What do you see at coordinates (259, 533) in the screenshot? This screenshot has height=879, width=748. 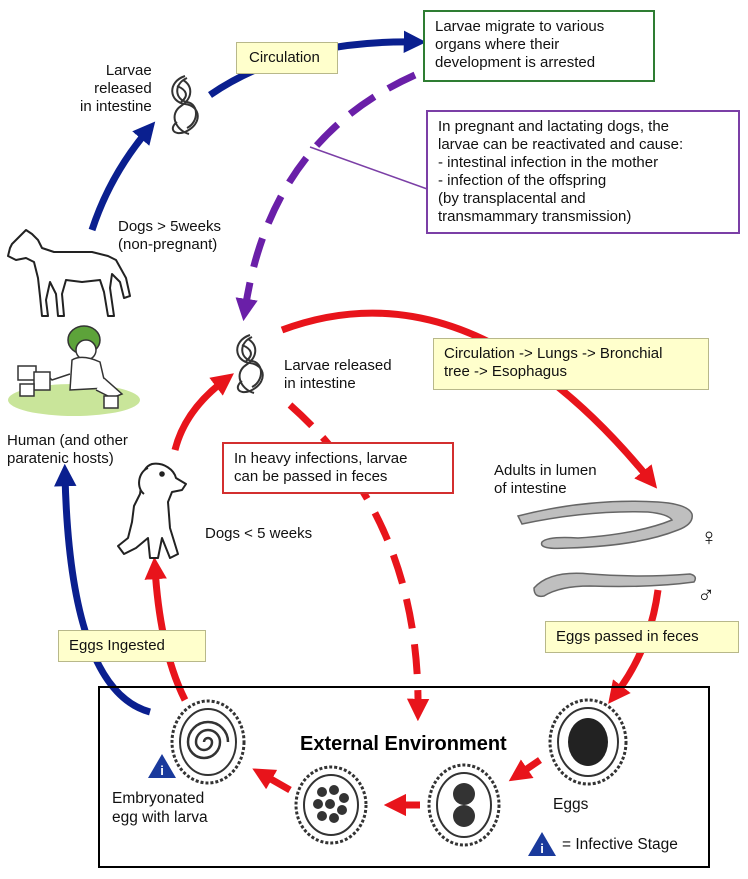 I see `dogs-under-5-label: Dogs < 5 weeks` at bounding box center [259, 533].